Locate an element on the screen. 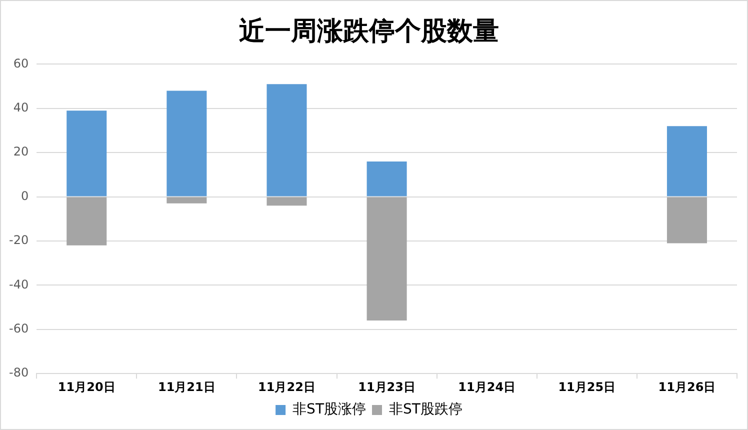  chart-title: 近一周涨跌停个股数量 is located at coordinates (369, 31).